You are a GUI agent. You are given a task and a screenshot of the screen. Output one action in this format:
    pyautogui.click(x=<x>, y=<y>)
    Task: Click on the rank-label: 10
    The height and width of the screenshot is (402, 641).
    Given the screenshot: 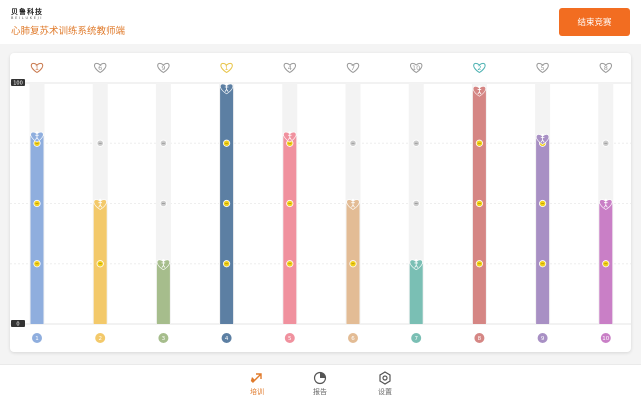 What is the action you would take?
    pyautogui.click(x=416, y=68)
    